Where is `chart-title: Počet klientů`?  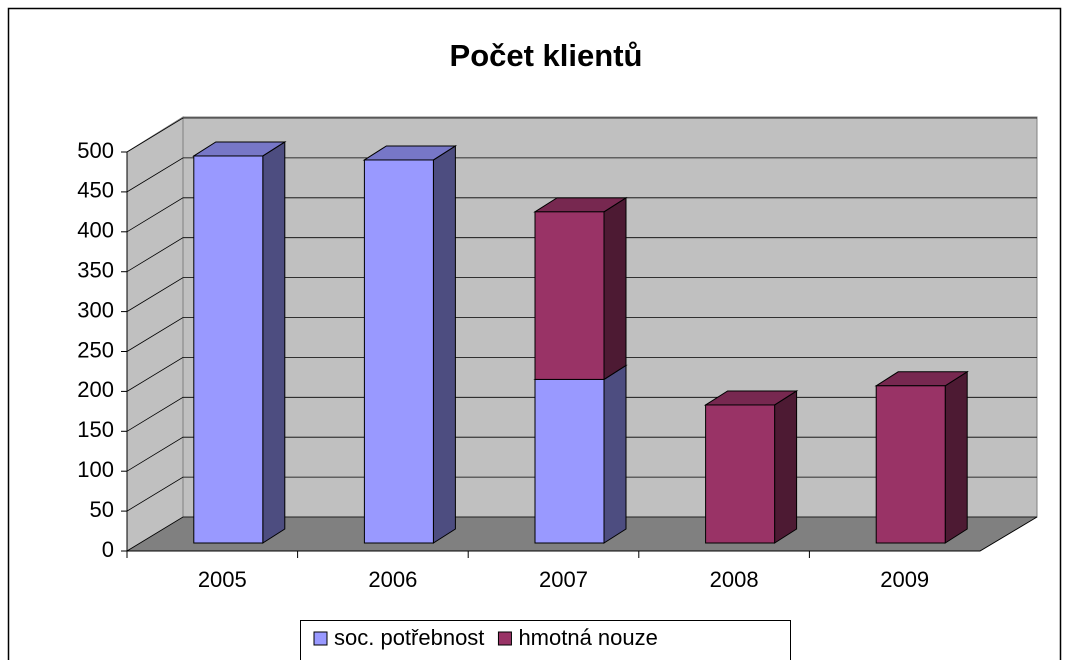
chart-title: Počet klientů is located at coordinates (546, 55).